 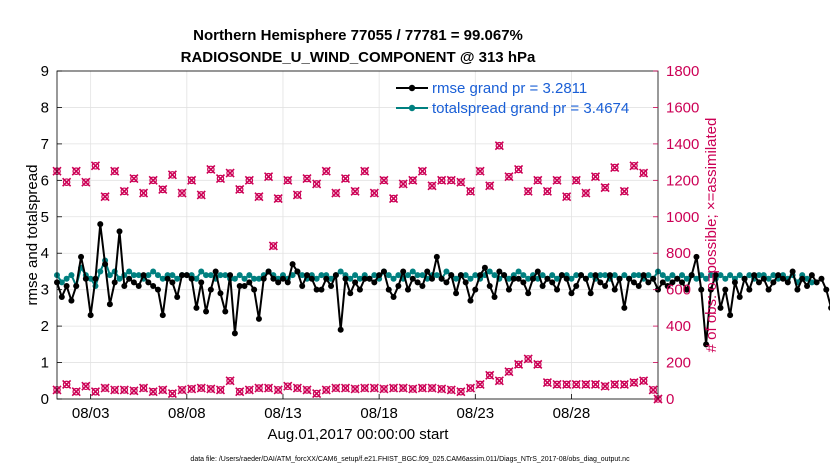 I want to click on y-tick-label-right: 1200, so click(x=682, y=180).